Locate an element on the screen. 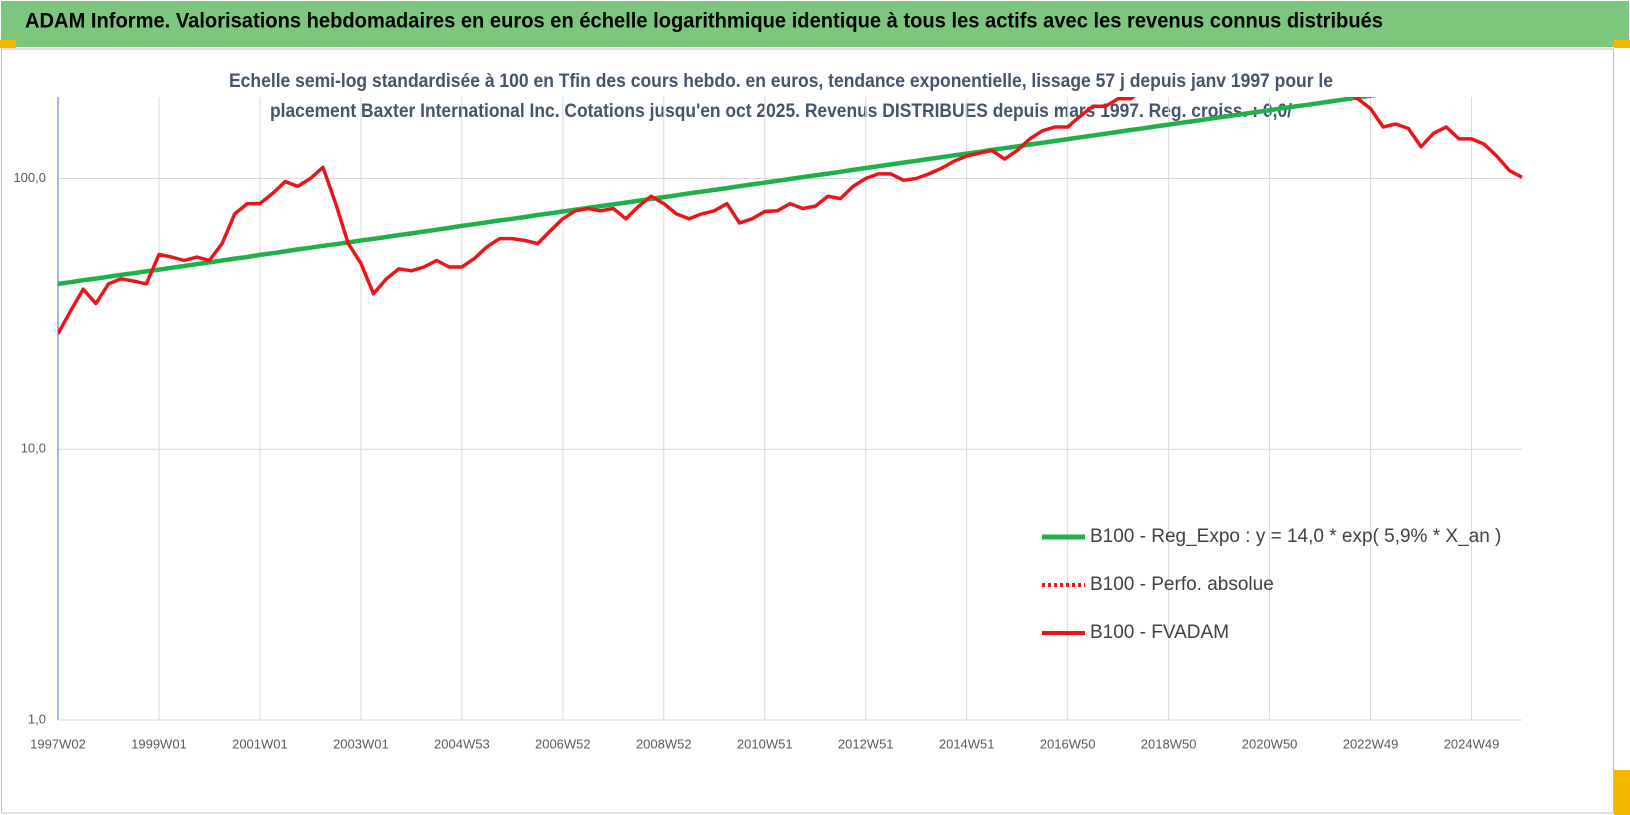  x-tick-label: 1999W01 is located at coordinates (159, 743).